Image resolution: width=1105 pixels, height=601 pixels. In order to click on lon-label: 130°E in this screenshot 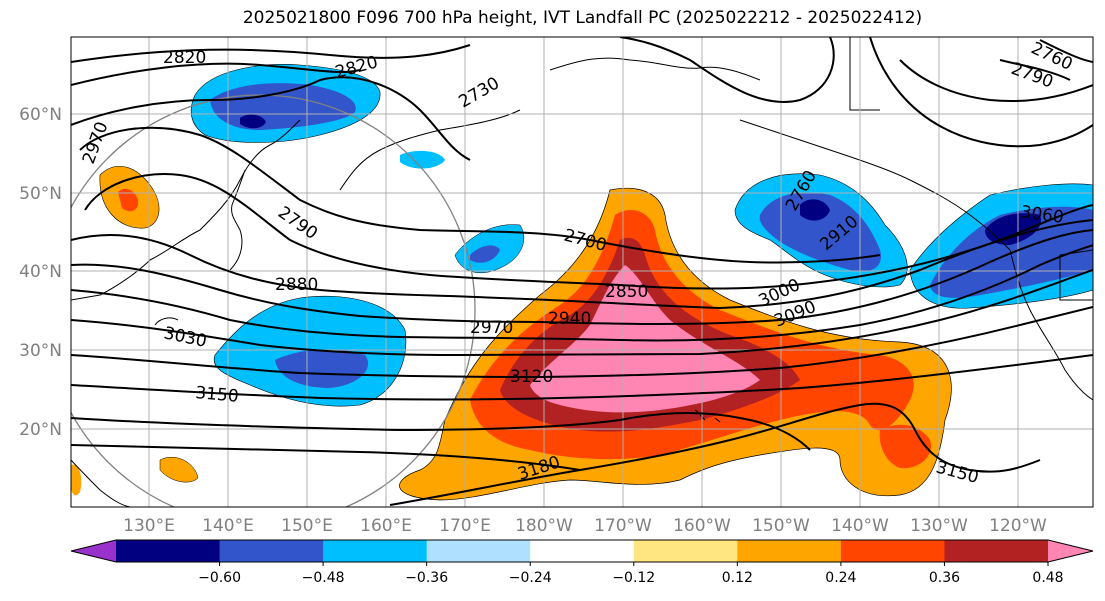, I will do `click(149, 526)`.